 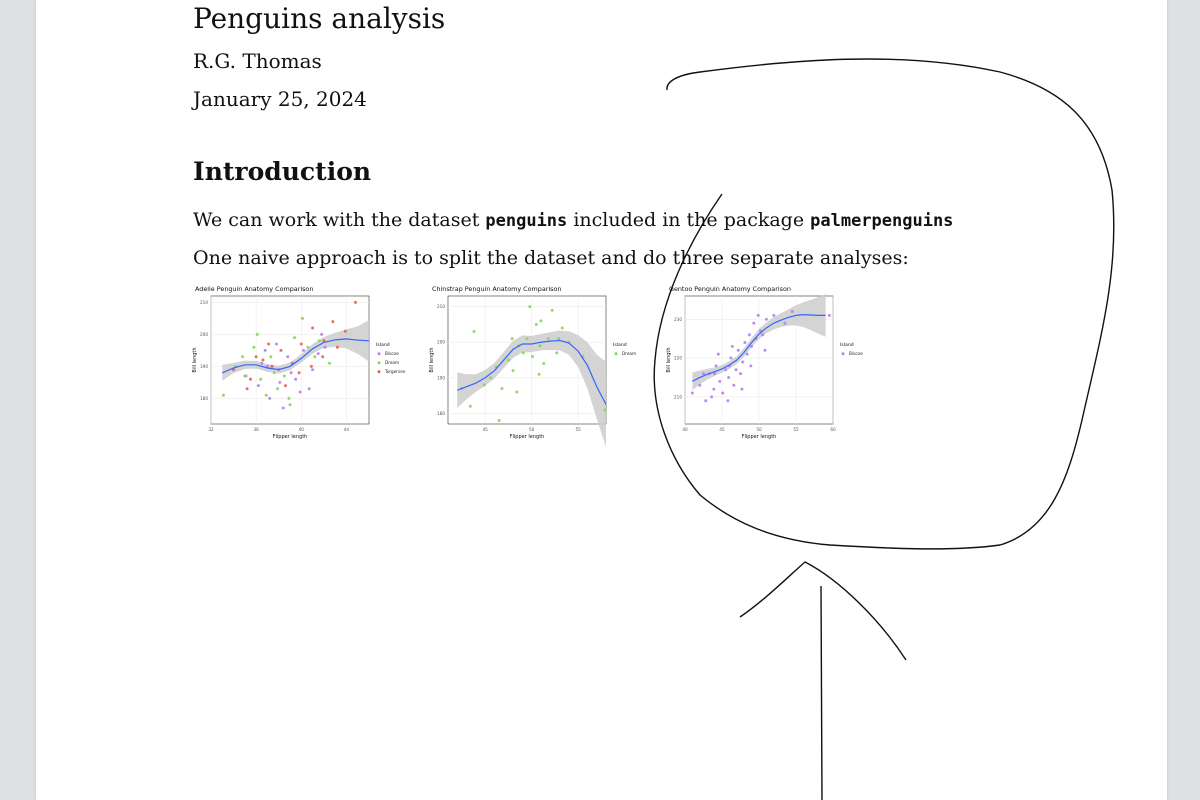 What do you see at coordinates (833, 429) in the screenshot?
I see `x-tick-label: 60` at bounding box center [833, 429].